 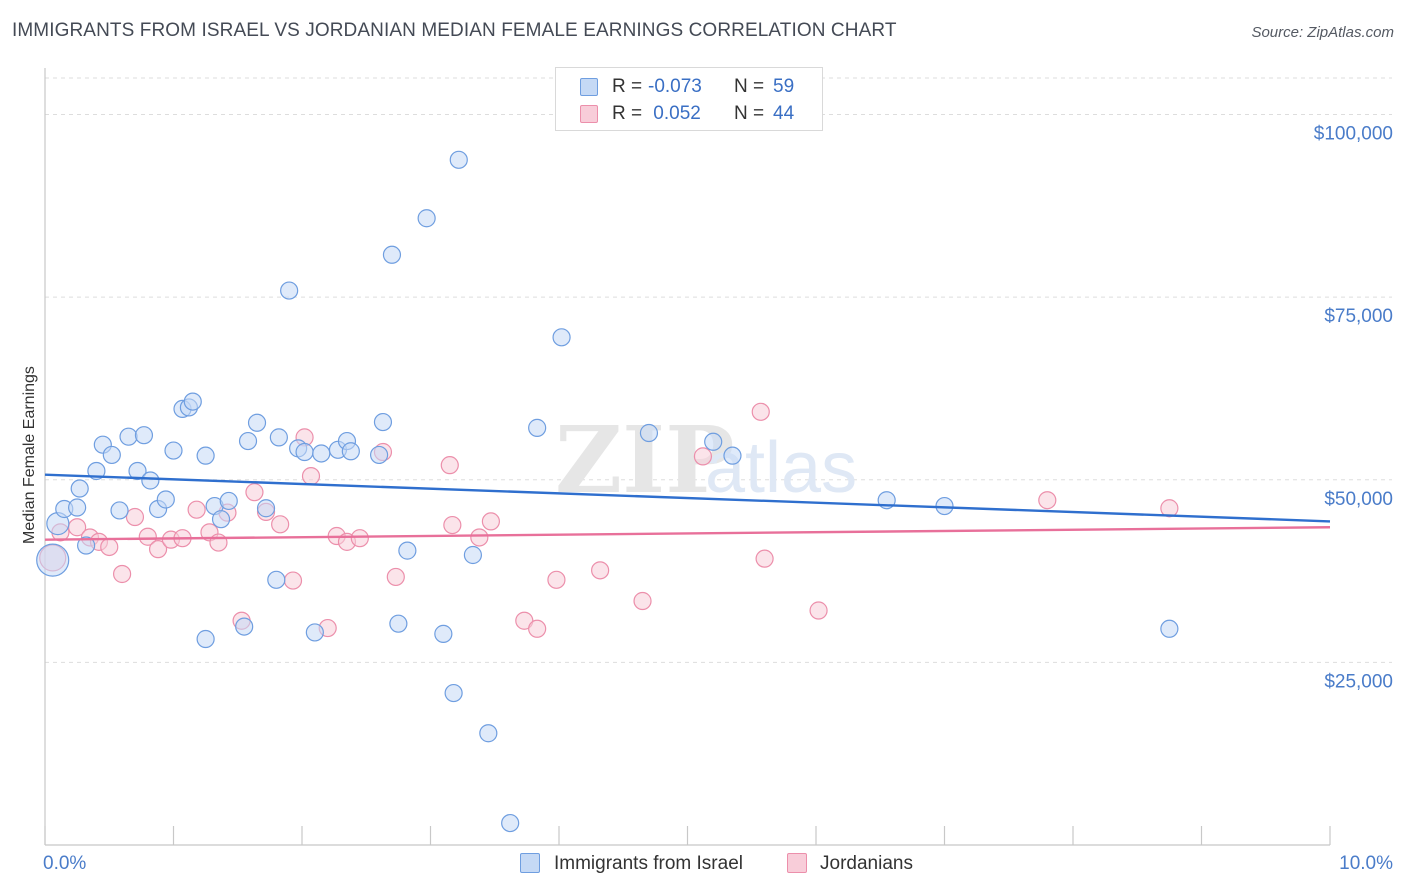 What do you see at coordinates (1322, 32) in the screenshot?
I see `source-label: Source: ZipAtlas.com` at bounding box center [1322, 32].